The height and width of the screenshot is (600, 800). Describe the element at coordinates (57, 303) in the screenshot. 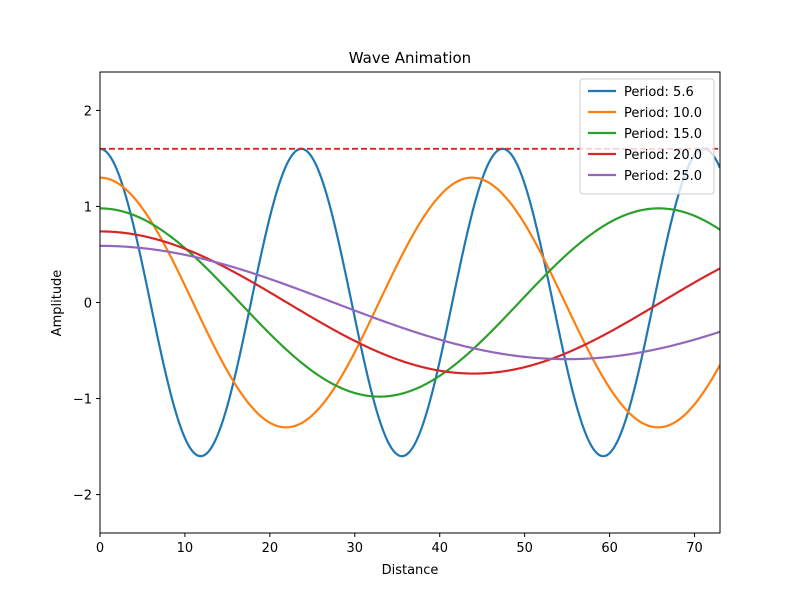

I see `y-axis-label: Amplitude` at that location.